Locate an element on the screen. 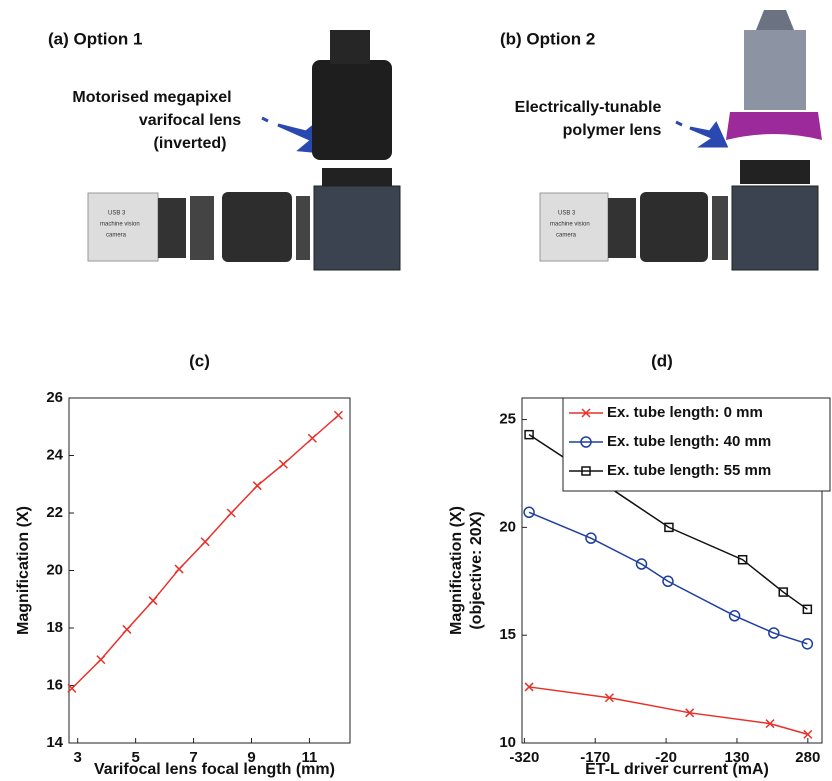  x-tick-label: 9 is located at coordinates (251, 757).